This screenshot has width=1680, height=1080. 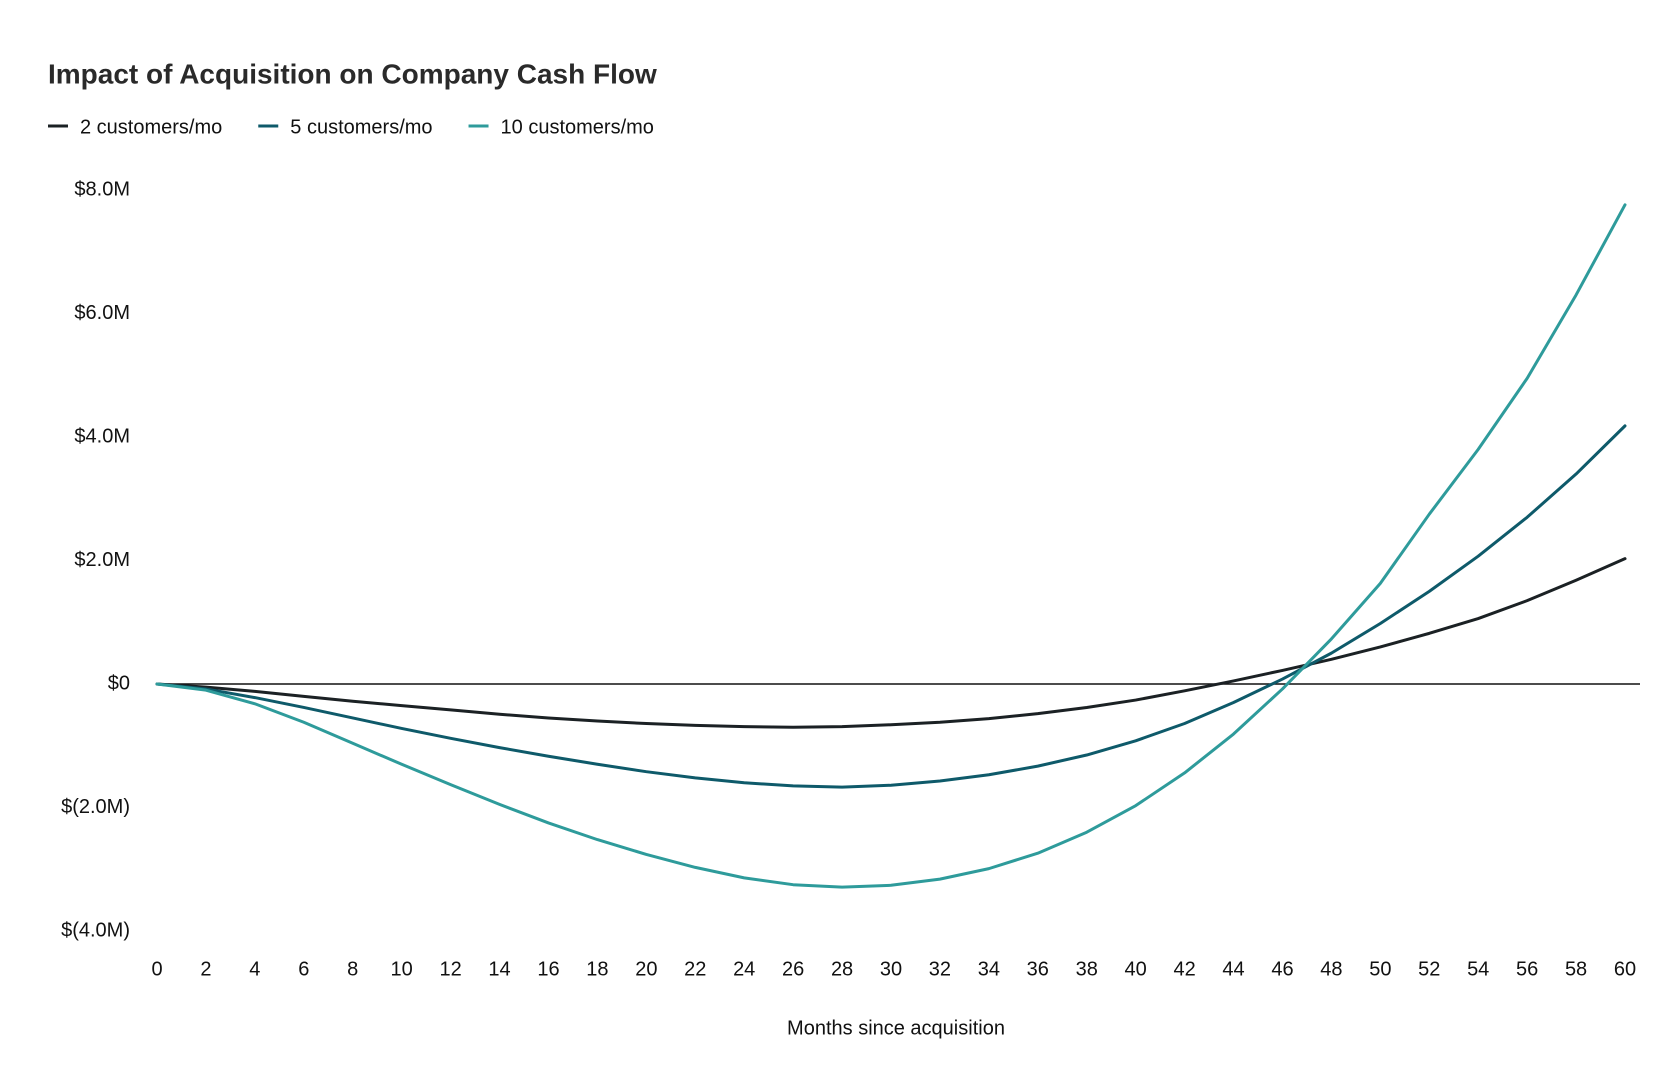 What do you see at coordinates (156, 969) in the screenshot?
I see `x-tick-label: 0` at bounding box center [156, 969].